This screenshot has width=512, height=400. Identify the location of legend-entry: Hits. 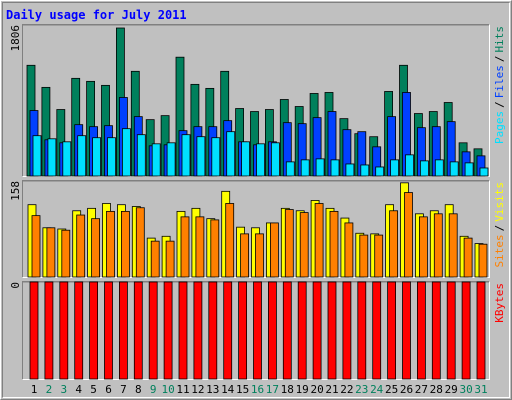
(499, 39).